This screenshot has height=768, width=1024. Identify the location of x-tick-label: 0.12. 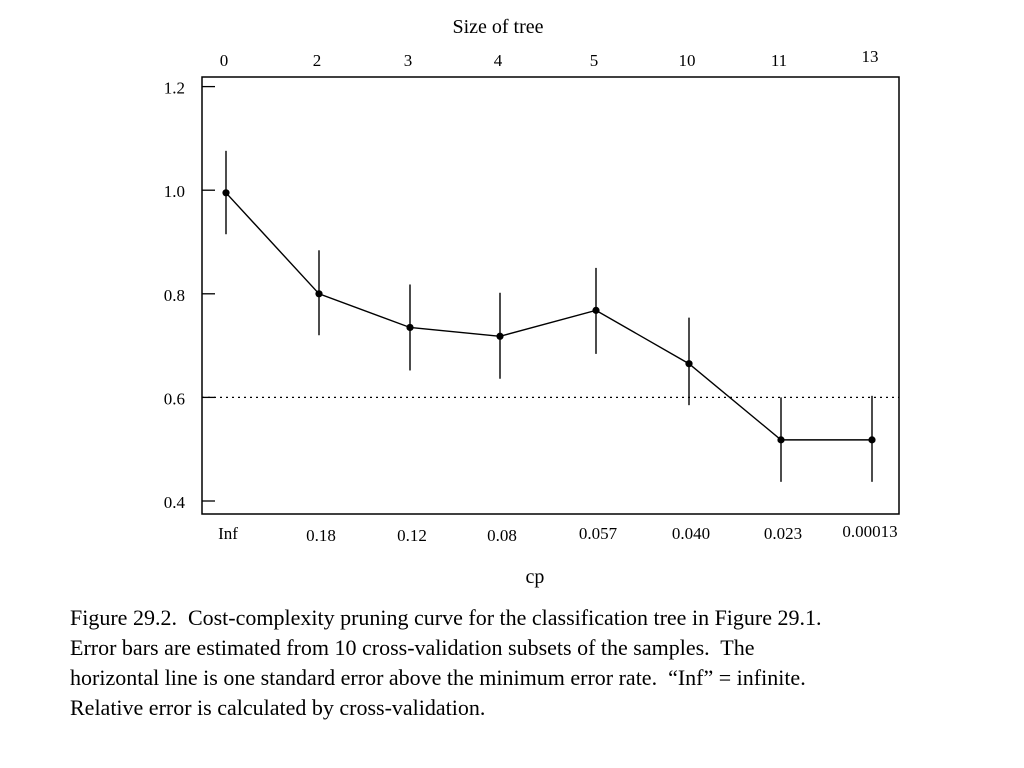
(412, 535).